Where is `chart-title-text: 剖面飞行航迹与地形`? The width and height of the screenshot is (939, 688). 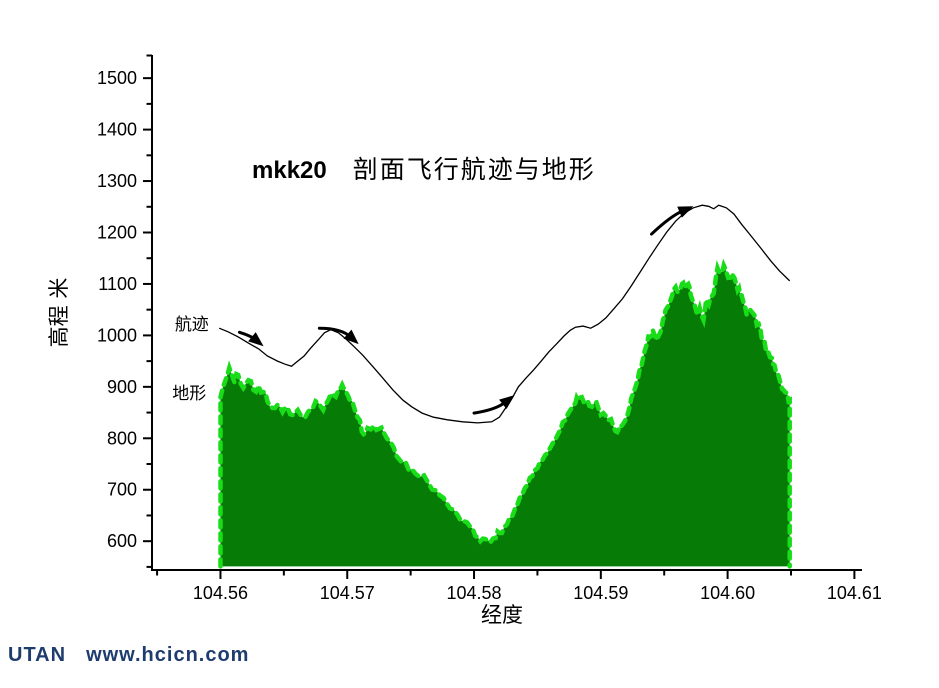
chart-title-text: 剖面飞行航迹与地形 is located at coordinates (474, 169).